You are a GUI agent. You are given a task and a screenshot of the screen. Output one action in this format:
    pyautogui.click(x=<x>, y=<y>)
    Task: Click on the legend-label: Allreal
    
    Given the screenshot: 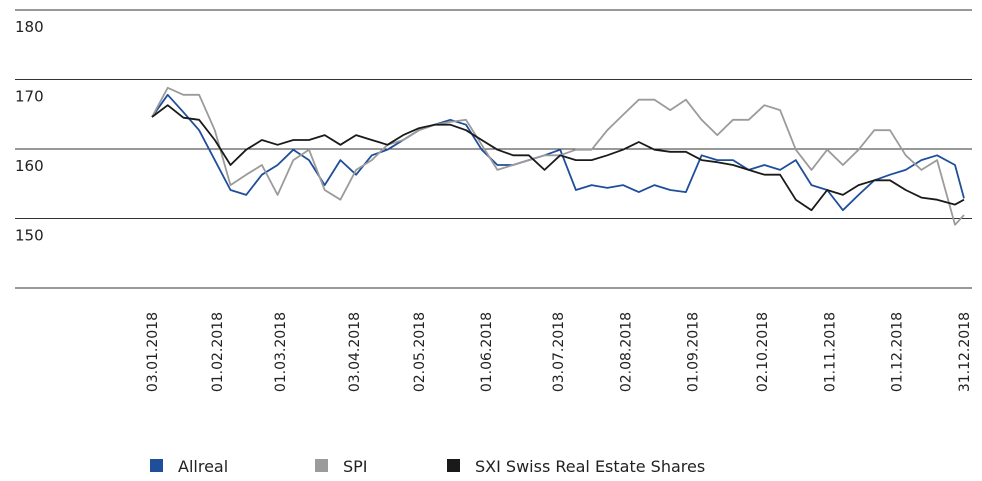 What is the action you would take?
    pyautogui.click(x=203, y=466)
    